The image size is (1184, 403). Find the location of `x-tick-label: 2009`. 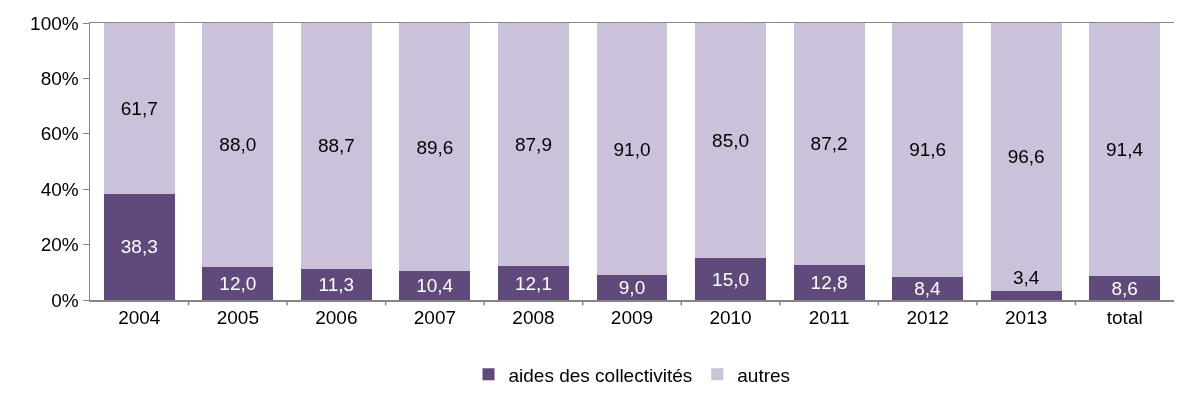

x-tick-label: 2009 is located at coordinates (632, 318).